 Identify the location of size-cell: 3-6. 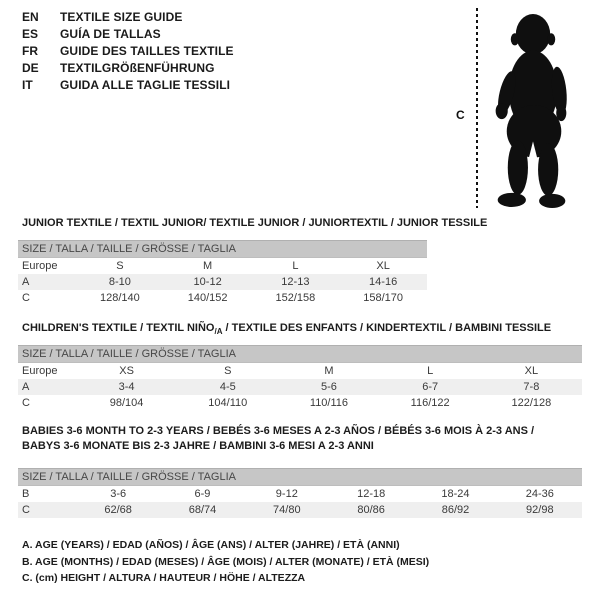
(118, 494).